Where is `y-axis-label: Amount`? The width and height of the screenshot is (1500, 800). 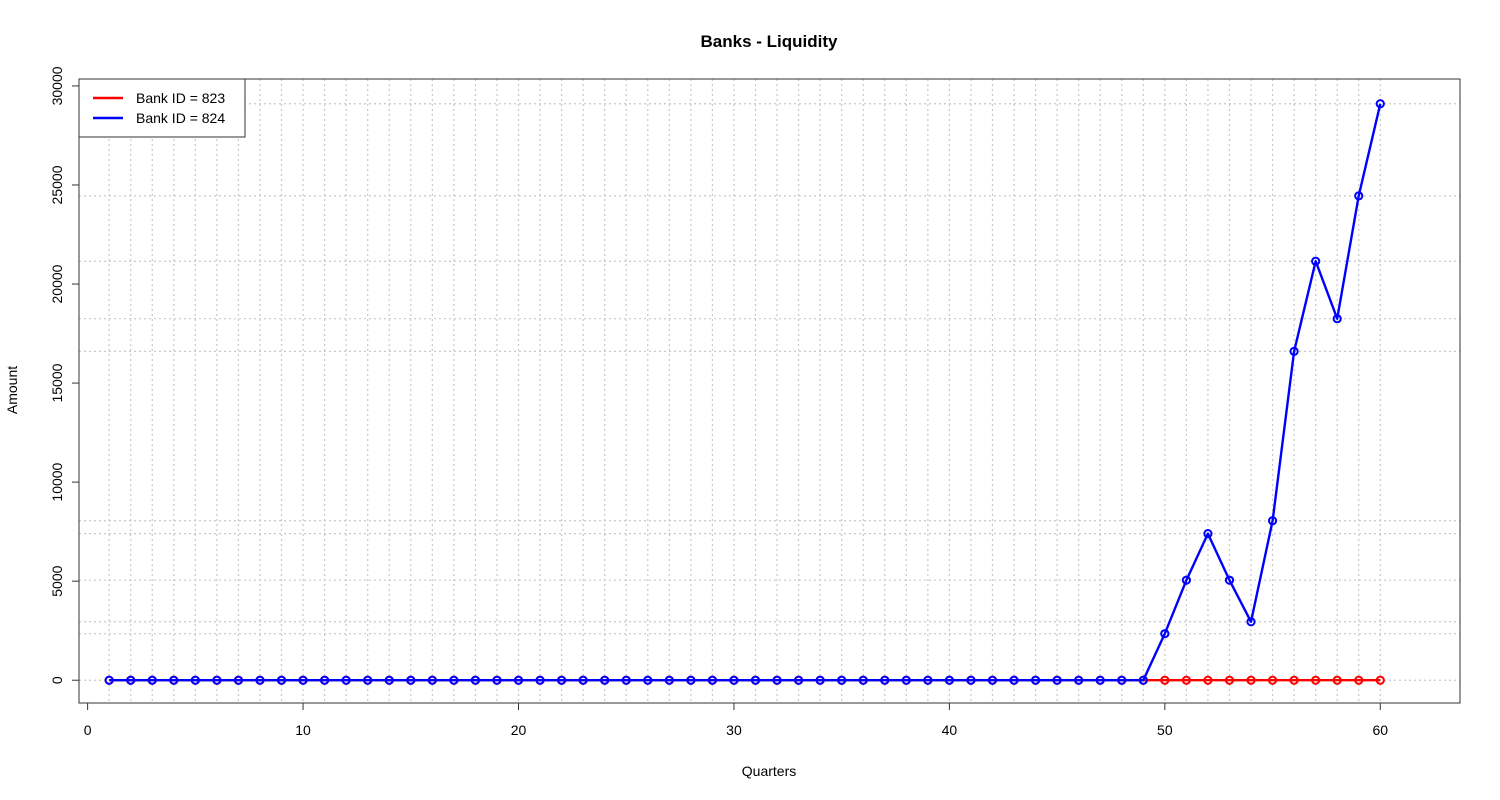 y-axis-label: Amount is located at coordinates (12, 390).